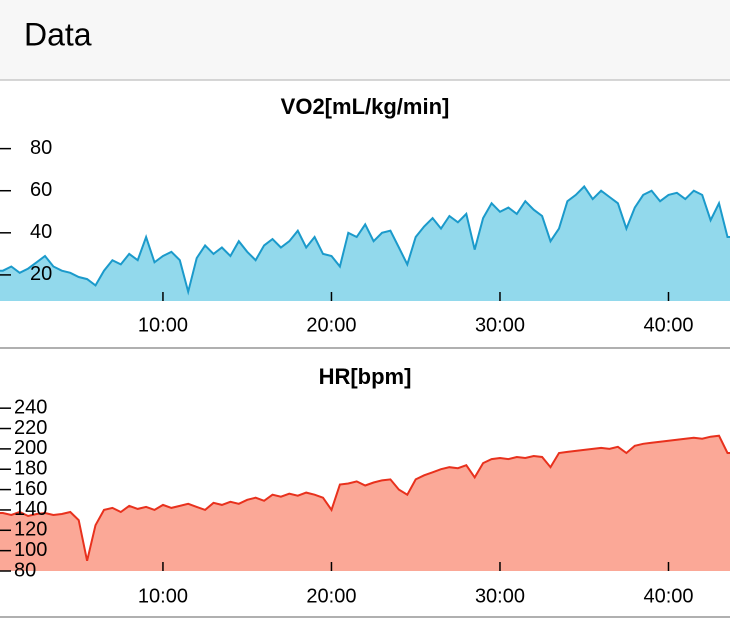 Image resolution: width=730 pixels, height=619 pixels. Describe the element at coordinates (365, 40) in the screenshot. I see `header-bar` at that location.